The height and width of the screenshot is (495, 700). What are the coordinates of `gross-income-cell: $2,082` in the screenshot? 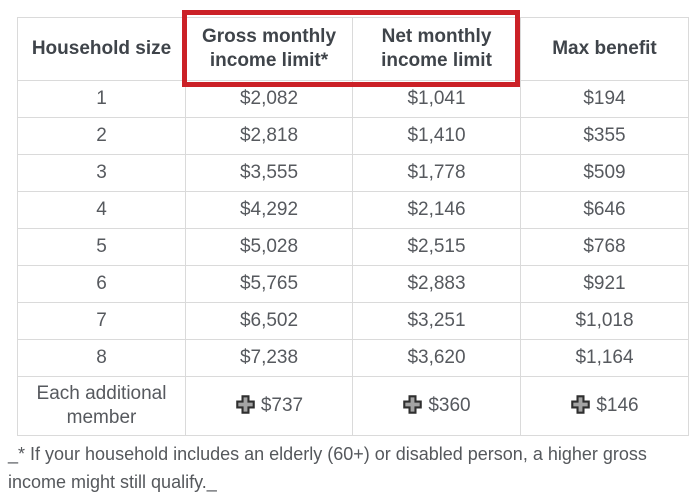 It's located at (269, 99).